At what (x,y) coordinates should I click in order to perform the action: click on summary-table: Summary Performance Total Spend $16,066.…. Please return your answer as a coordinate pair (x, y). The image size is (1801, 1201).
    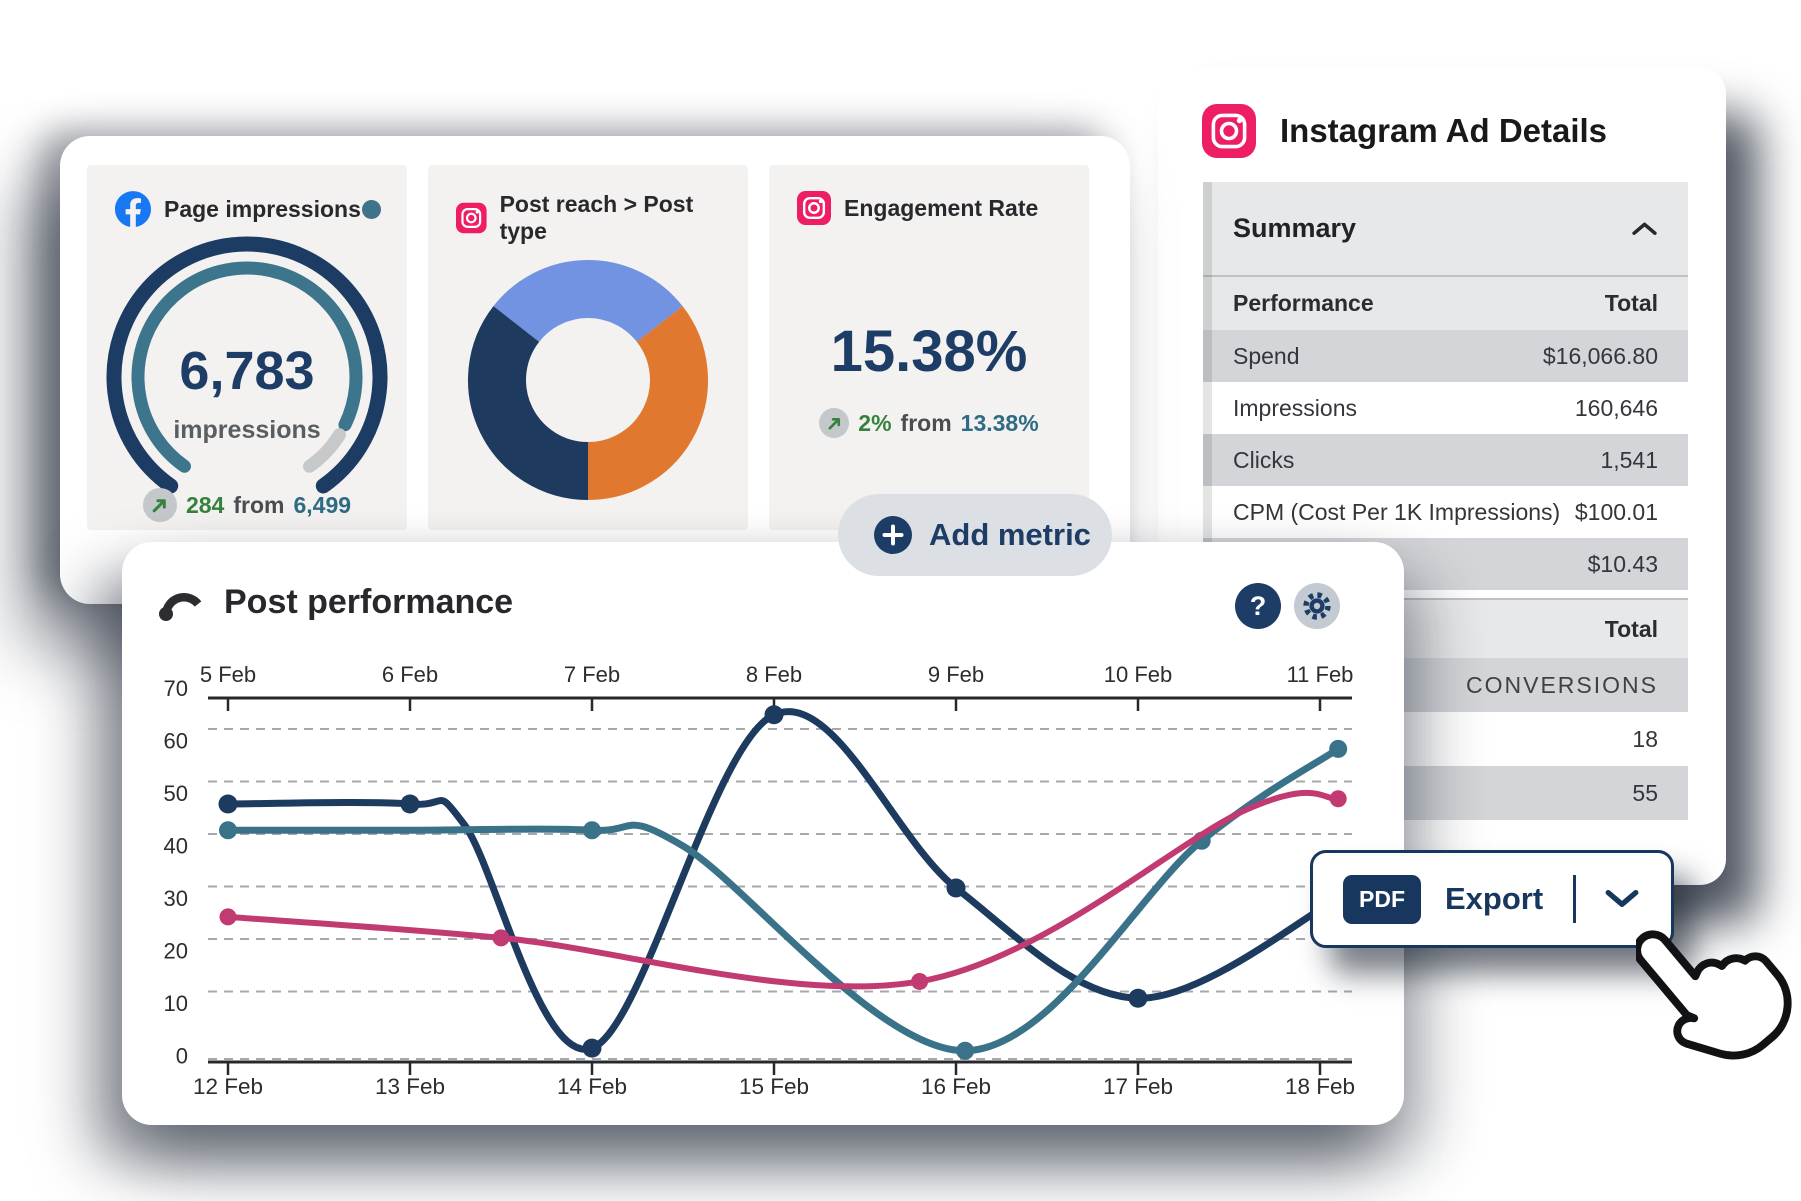
    Looking at the image, I should click on (1445, 386).